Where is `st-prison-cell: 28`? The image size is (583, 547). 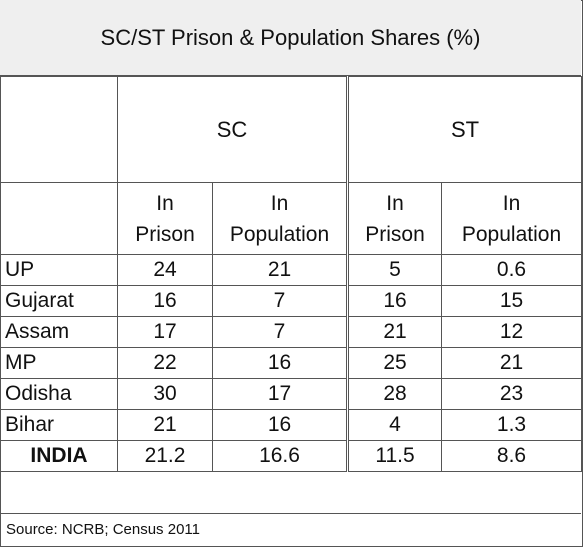 st-prison-cell: 28 is located at coordinates (394, 394).